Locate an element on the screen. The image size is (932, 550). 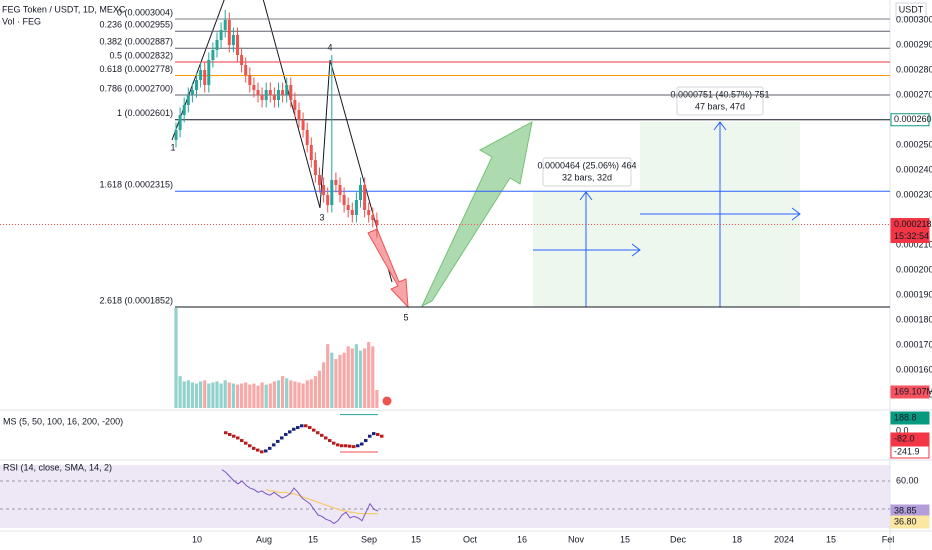
axis-badge-text: 38.85 is located at coordinates (905, 510).